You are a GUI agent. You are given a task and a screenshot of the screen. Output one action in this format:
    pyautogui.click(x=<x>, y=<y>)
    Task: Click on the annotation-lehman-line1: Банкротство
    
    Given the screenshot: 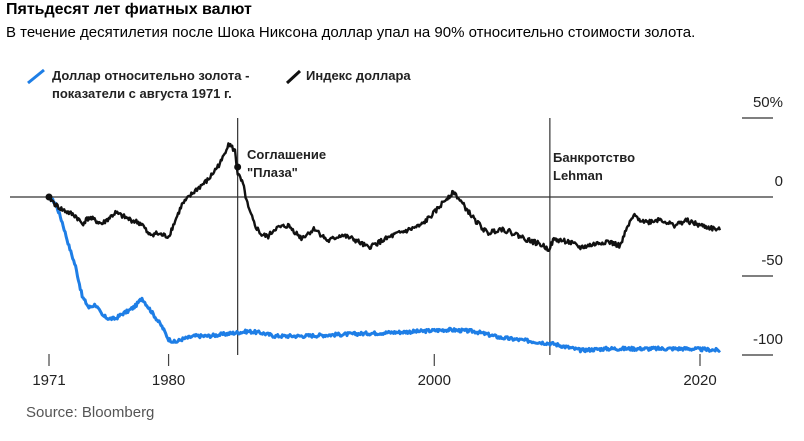 What is the action you would take?
    pyautogui.click(x=594, y=157)
    